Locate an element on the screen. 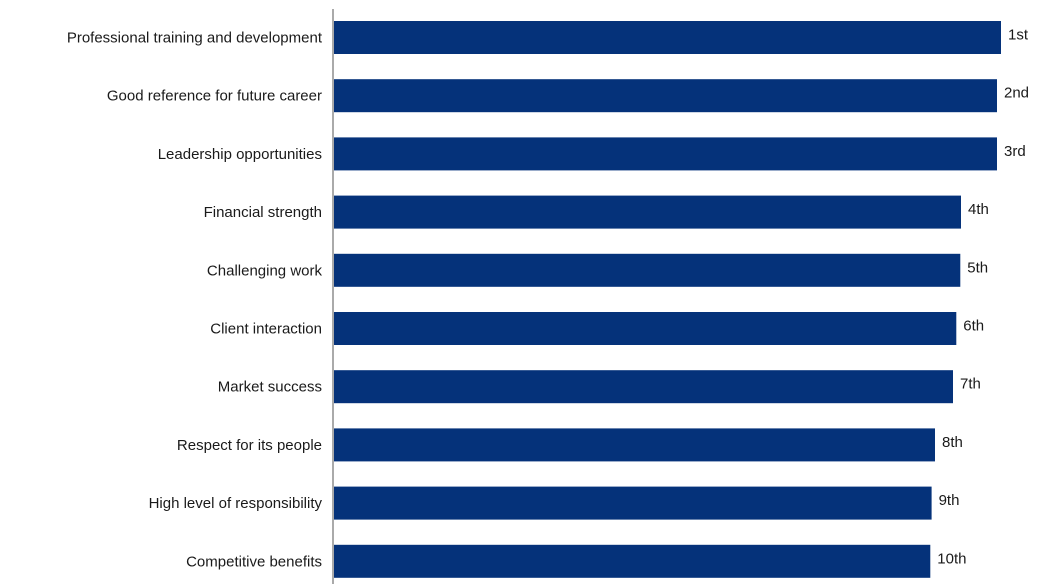 This screenshot has width=1038, height=584. rank-label: 8th is located at coordinates (952, 442).